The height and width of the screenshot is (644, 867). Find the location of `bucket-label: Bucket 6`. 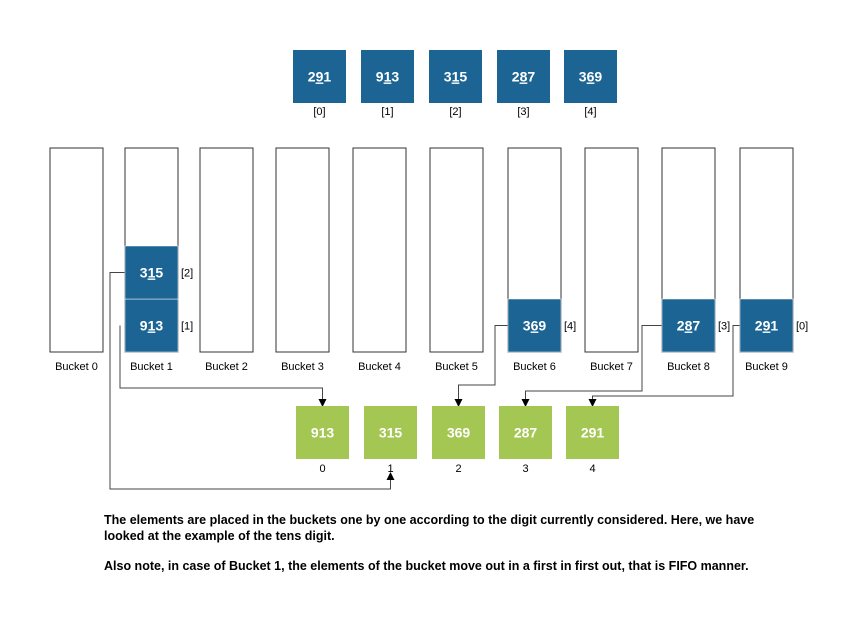

bucket-label: Bucket 6 is located at coordinates (534, 367).